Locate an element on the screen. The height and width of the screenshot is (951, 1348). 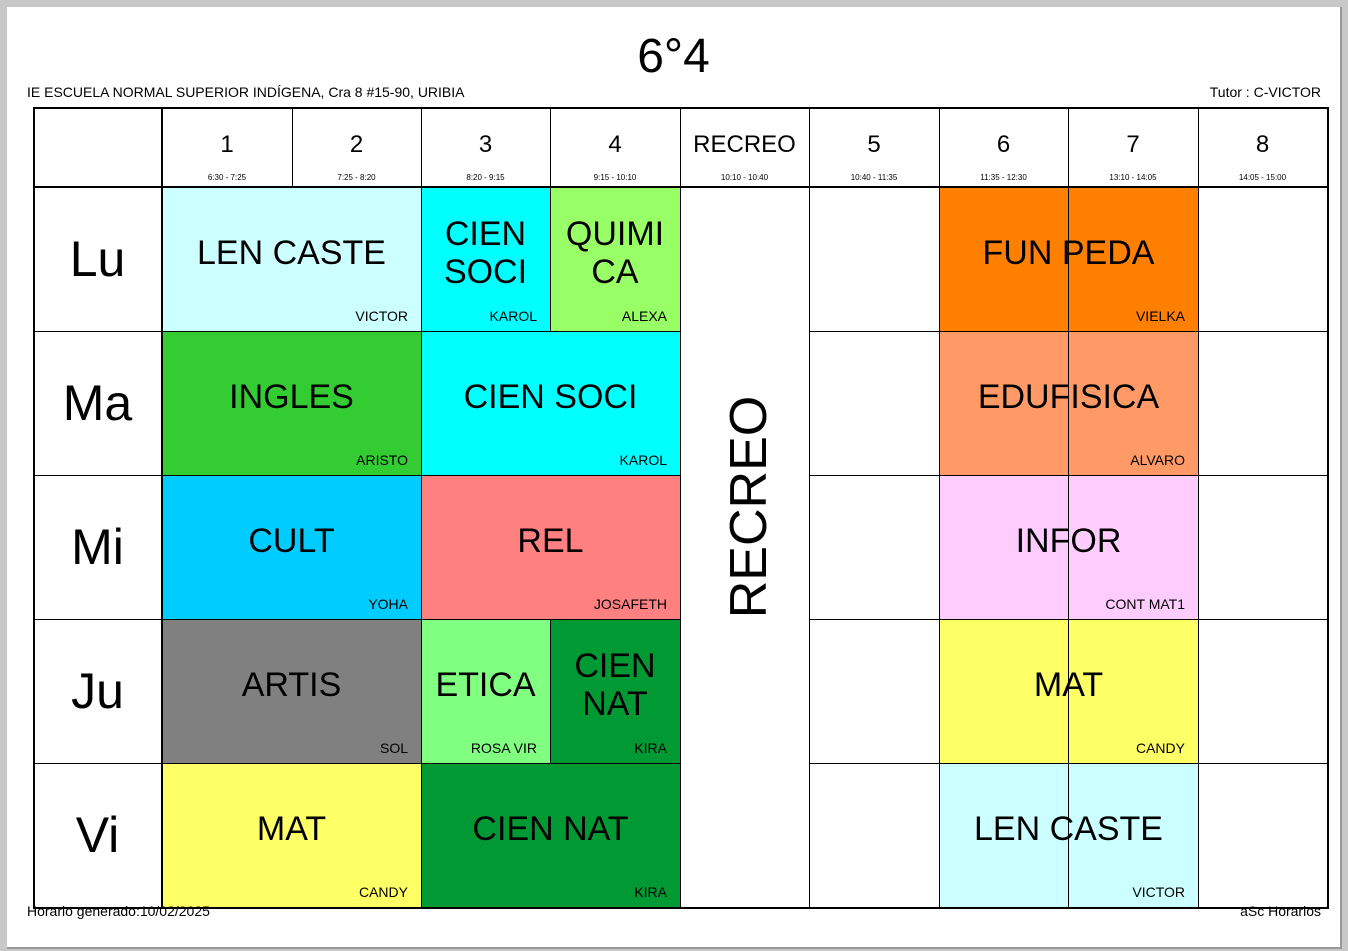
period-label: 6 is located at coordinates (1003, 144).